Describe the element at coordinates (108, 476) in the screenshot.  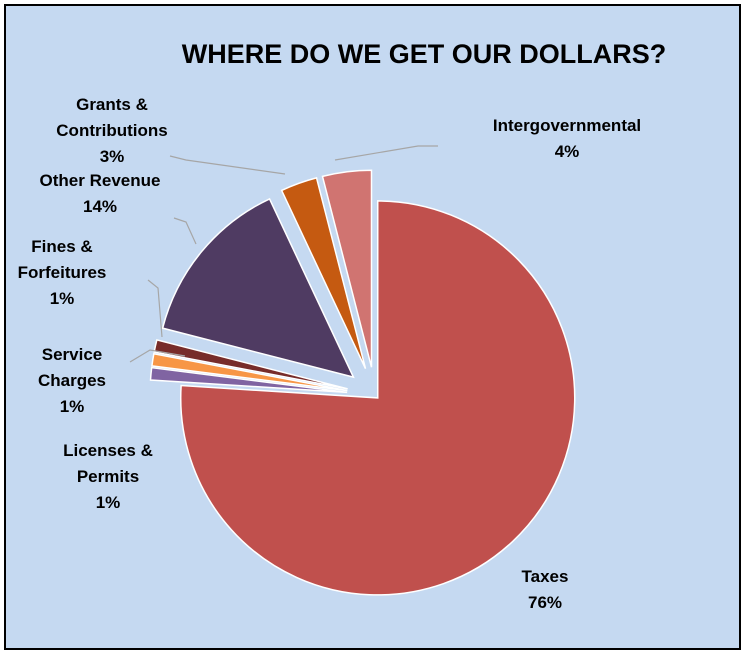
I see `slice-label: Licenses & Permits 1%` at that location.